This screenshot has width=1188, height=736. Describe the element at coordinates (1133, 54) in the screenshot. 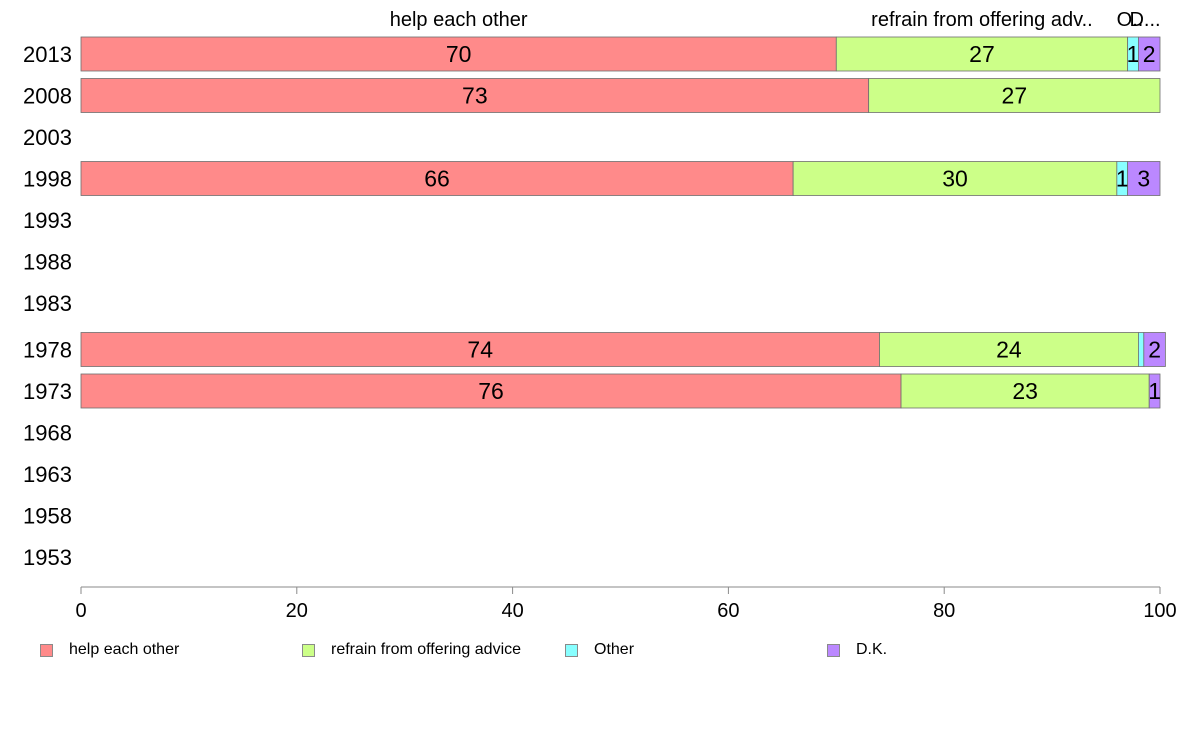

I see `data-label-2013-2: 1` at that location.